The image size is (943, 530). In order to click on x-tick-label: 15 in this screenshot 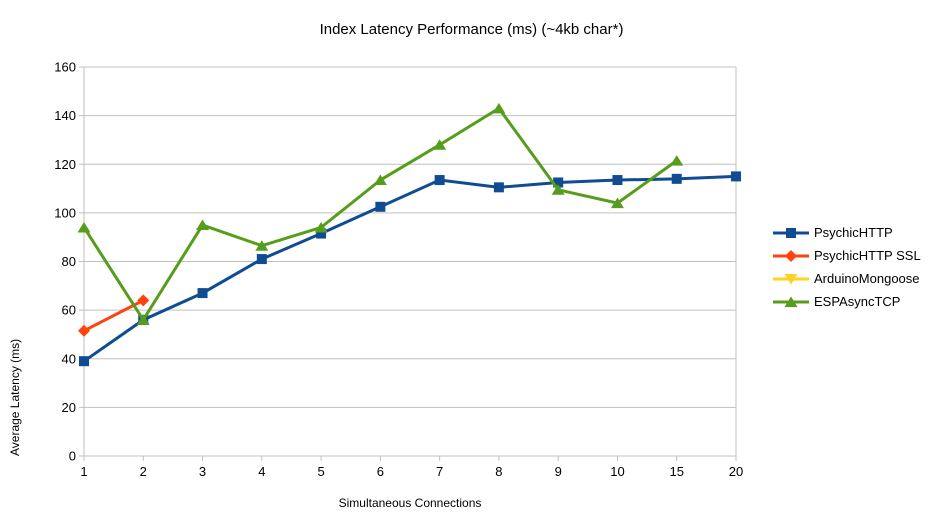, I will do `click(676, 471)`.